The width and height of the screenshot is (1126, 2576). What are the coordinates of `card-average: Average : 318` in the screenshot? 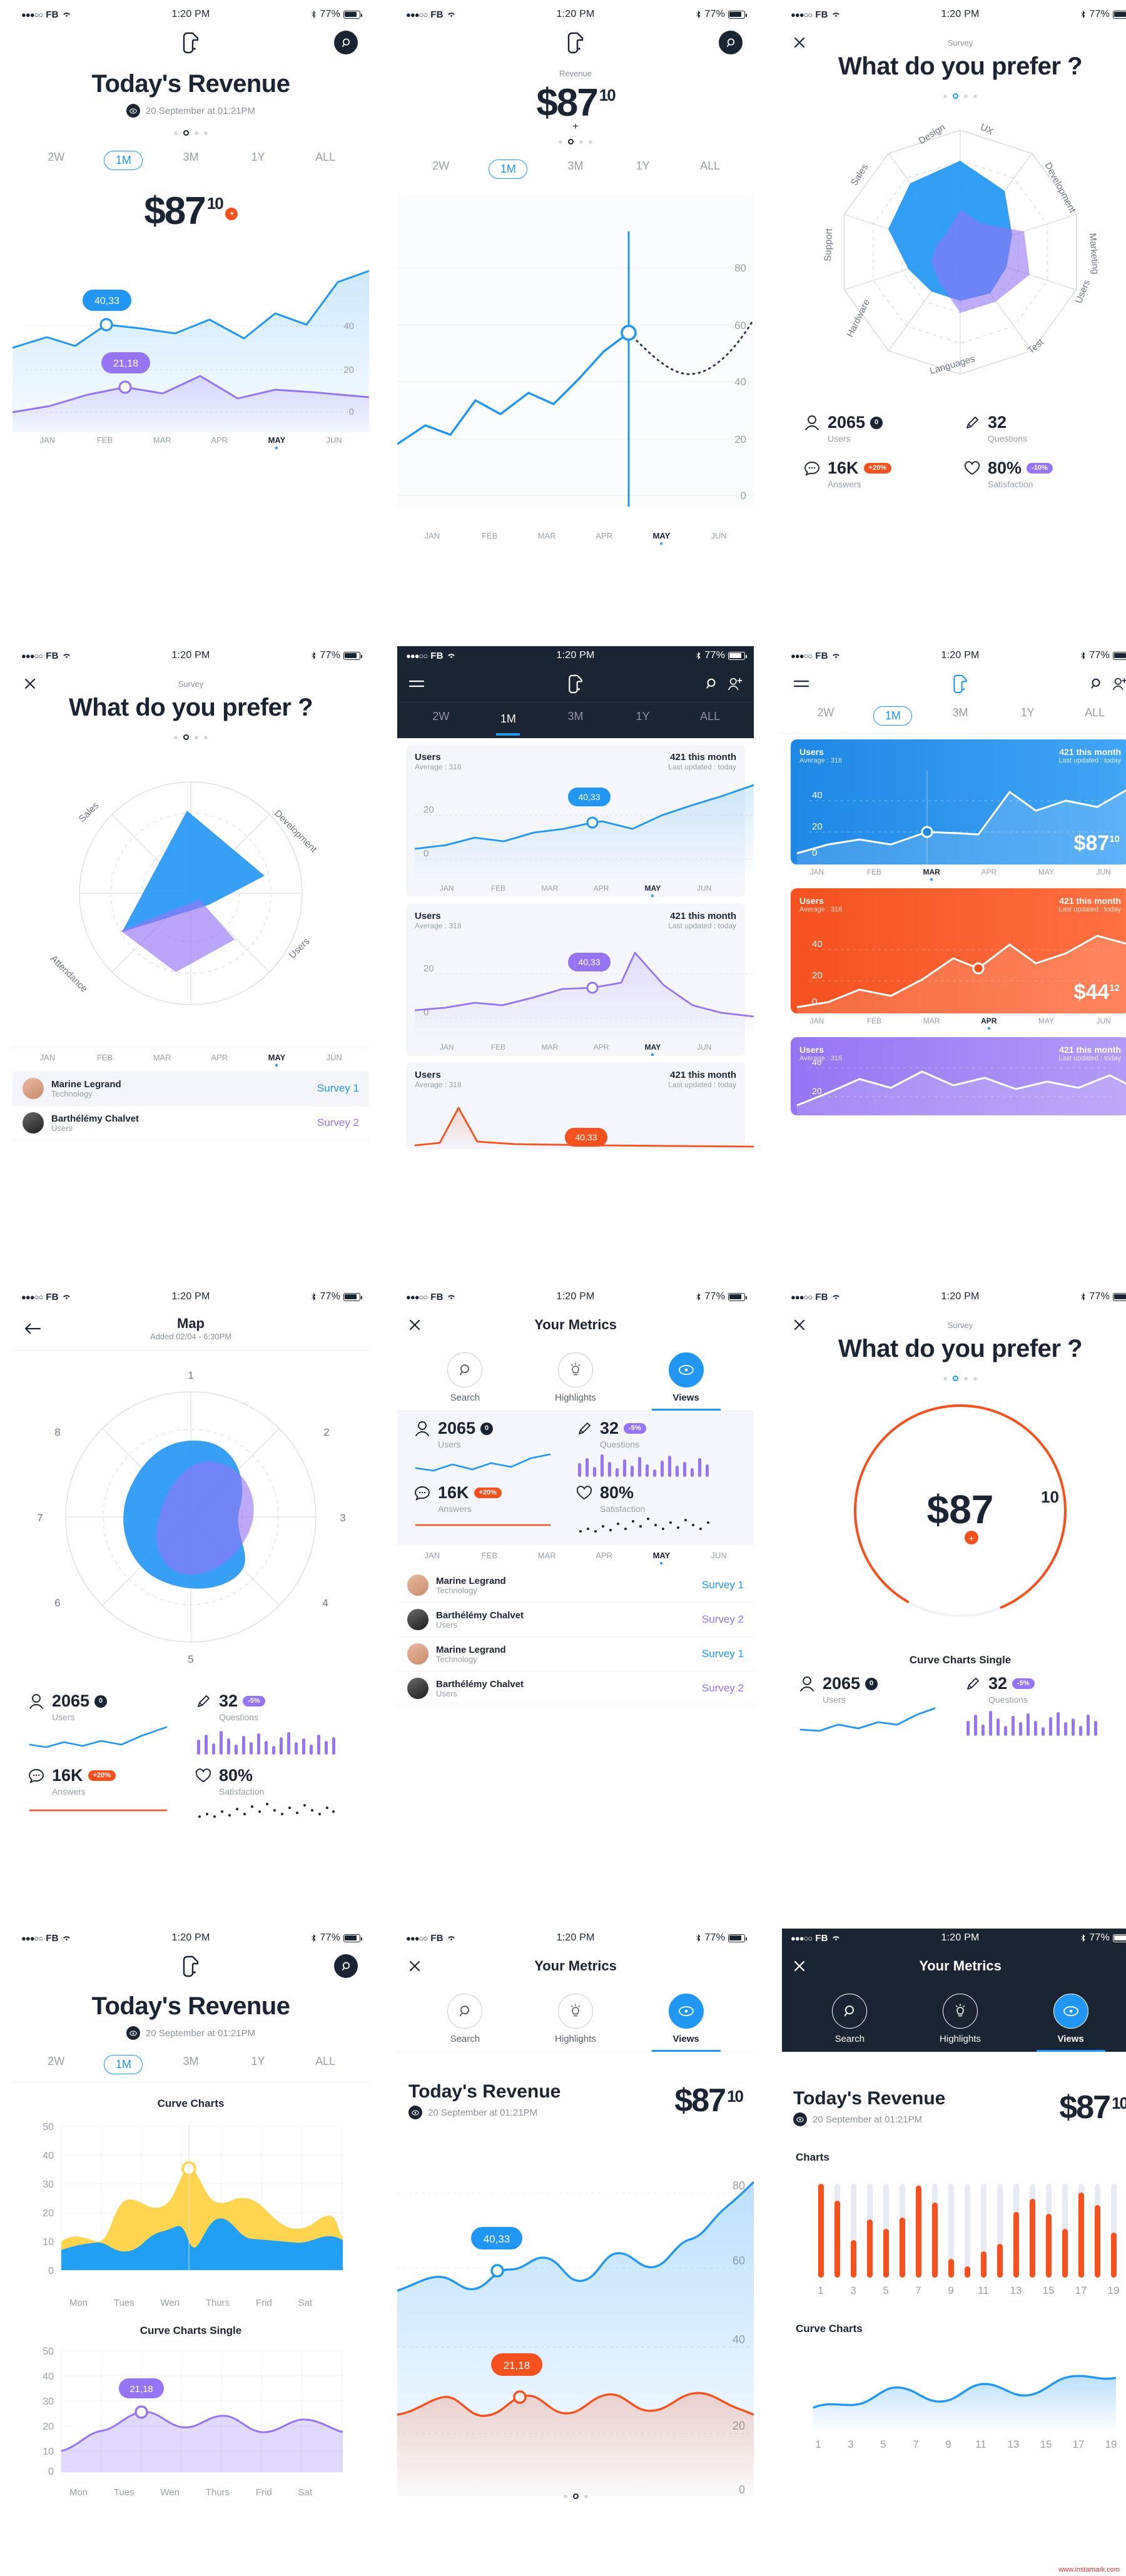 It's located at (438, 925).